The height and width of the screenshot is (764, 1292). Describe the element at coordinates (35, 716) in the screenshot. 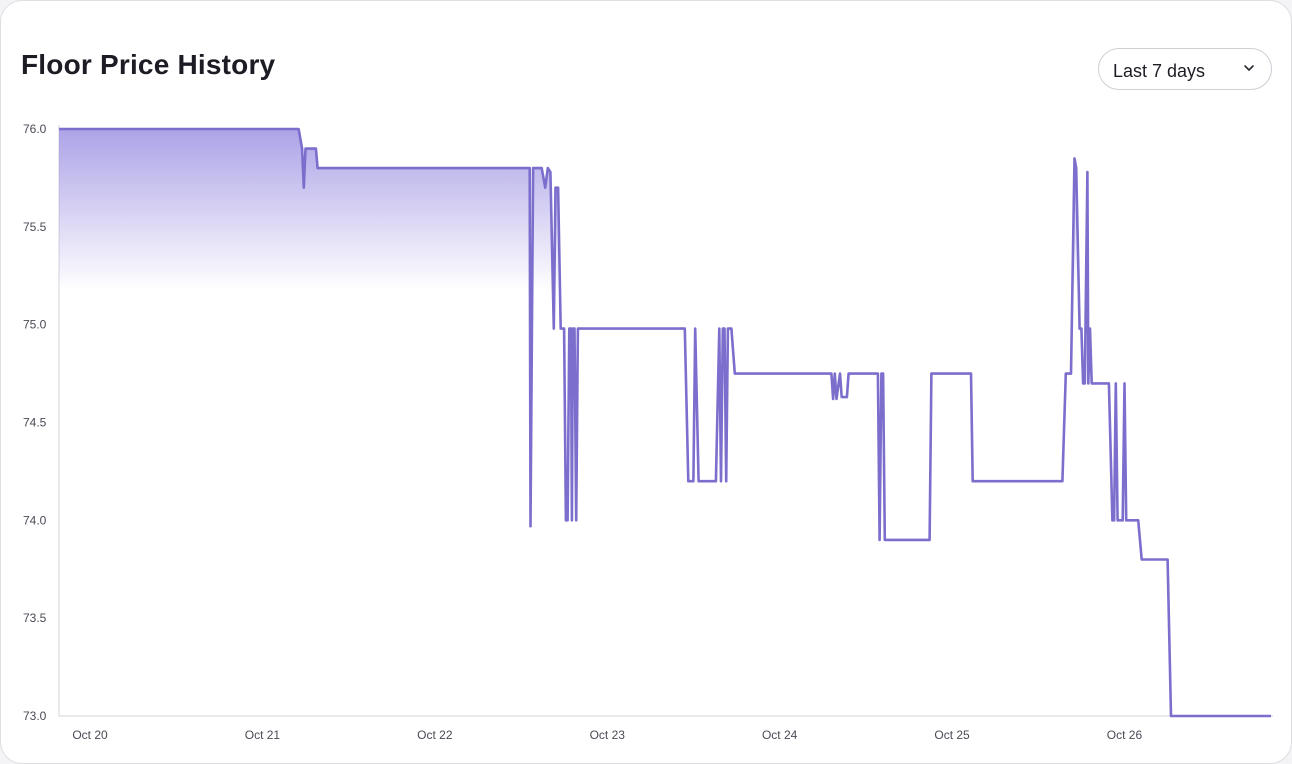

I see `y-tick-label: 73.0` at that location.